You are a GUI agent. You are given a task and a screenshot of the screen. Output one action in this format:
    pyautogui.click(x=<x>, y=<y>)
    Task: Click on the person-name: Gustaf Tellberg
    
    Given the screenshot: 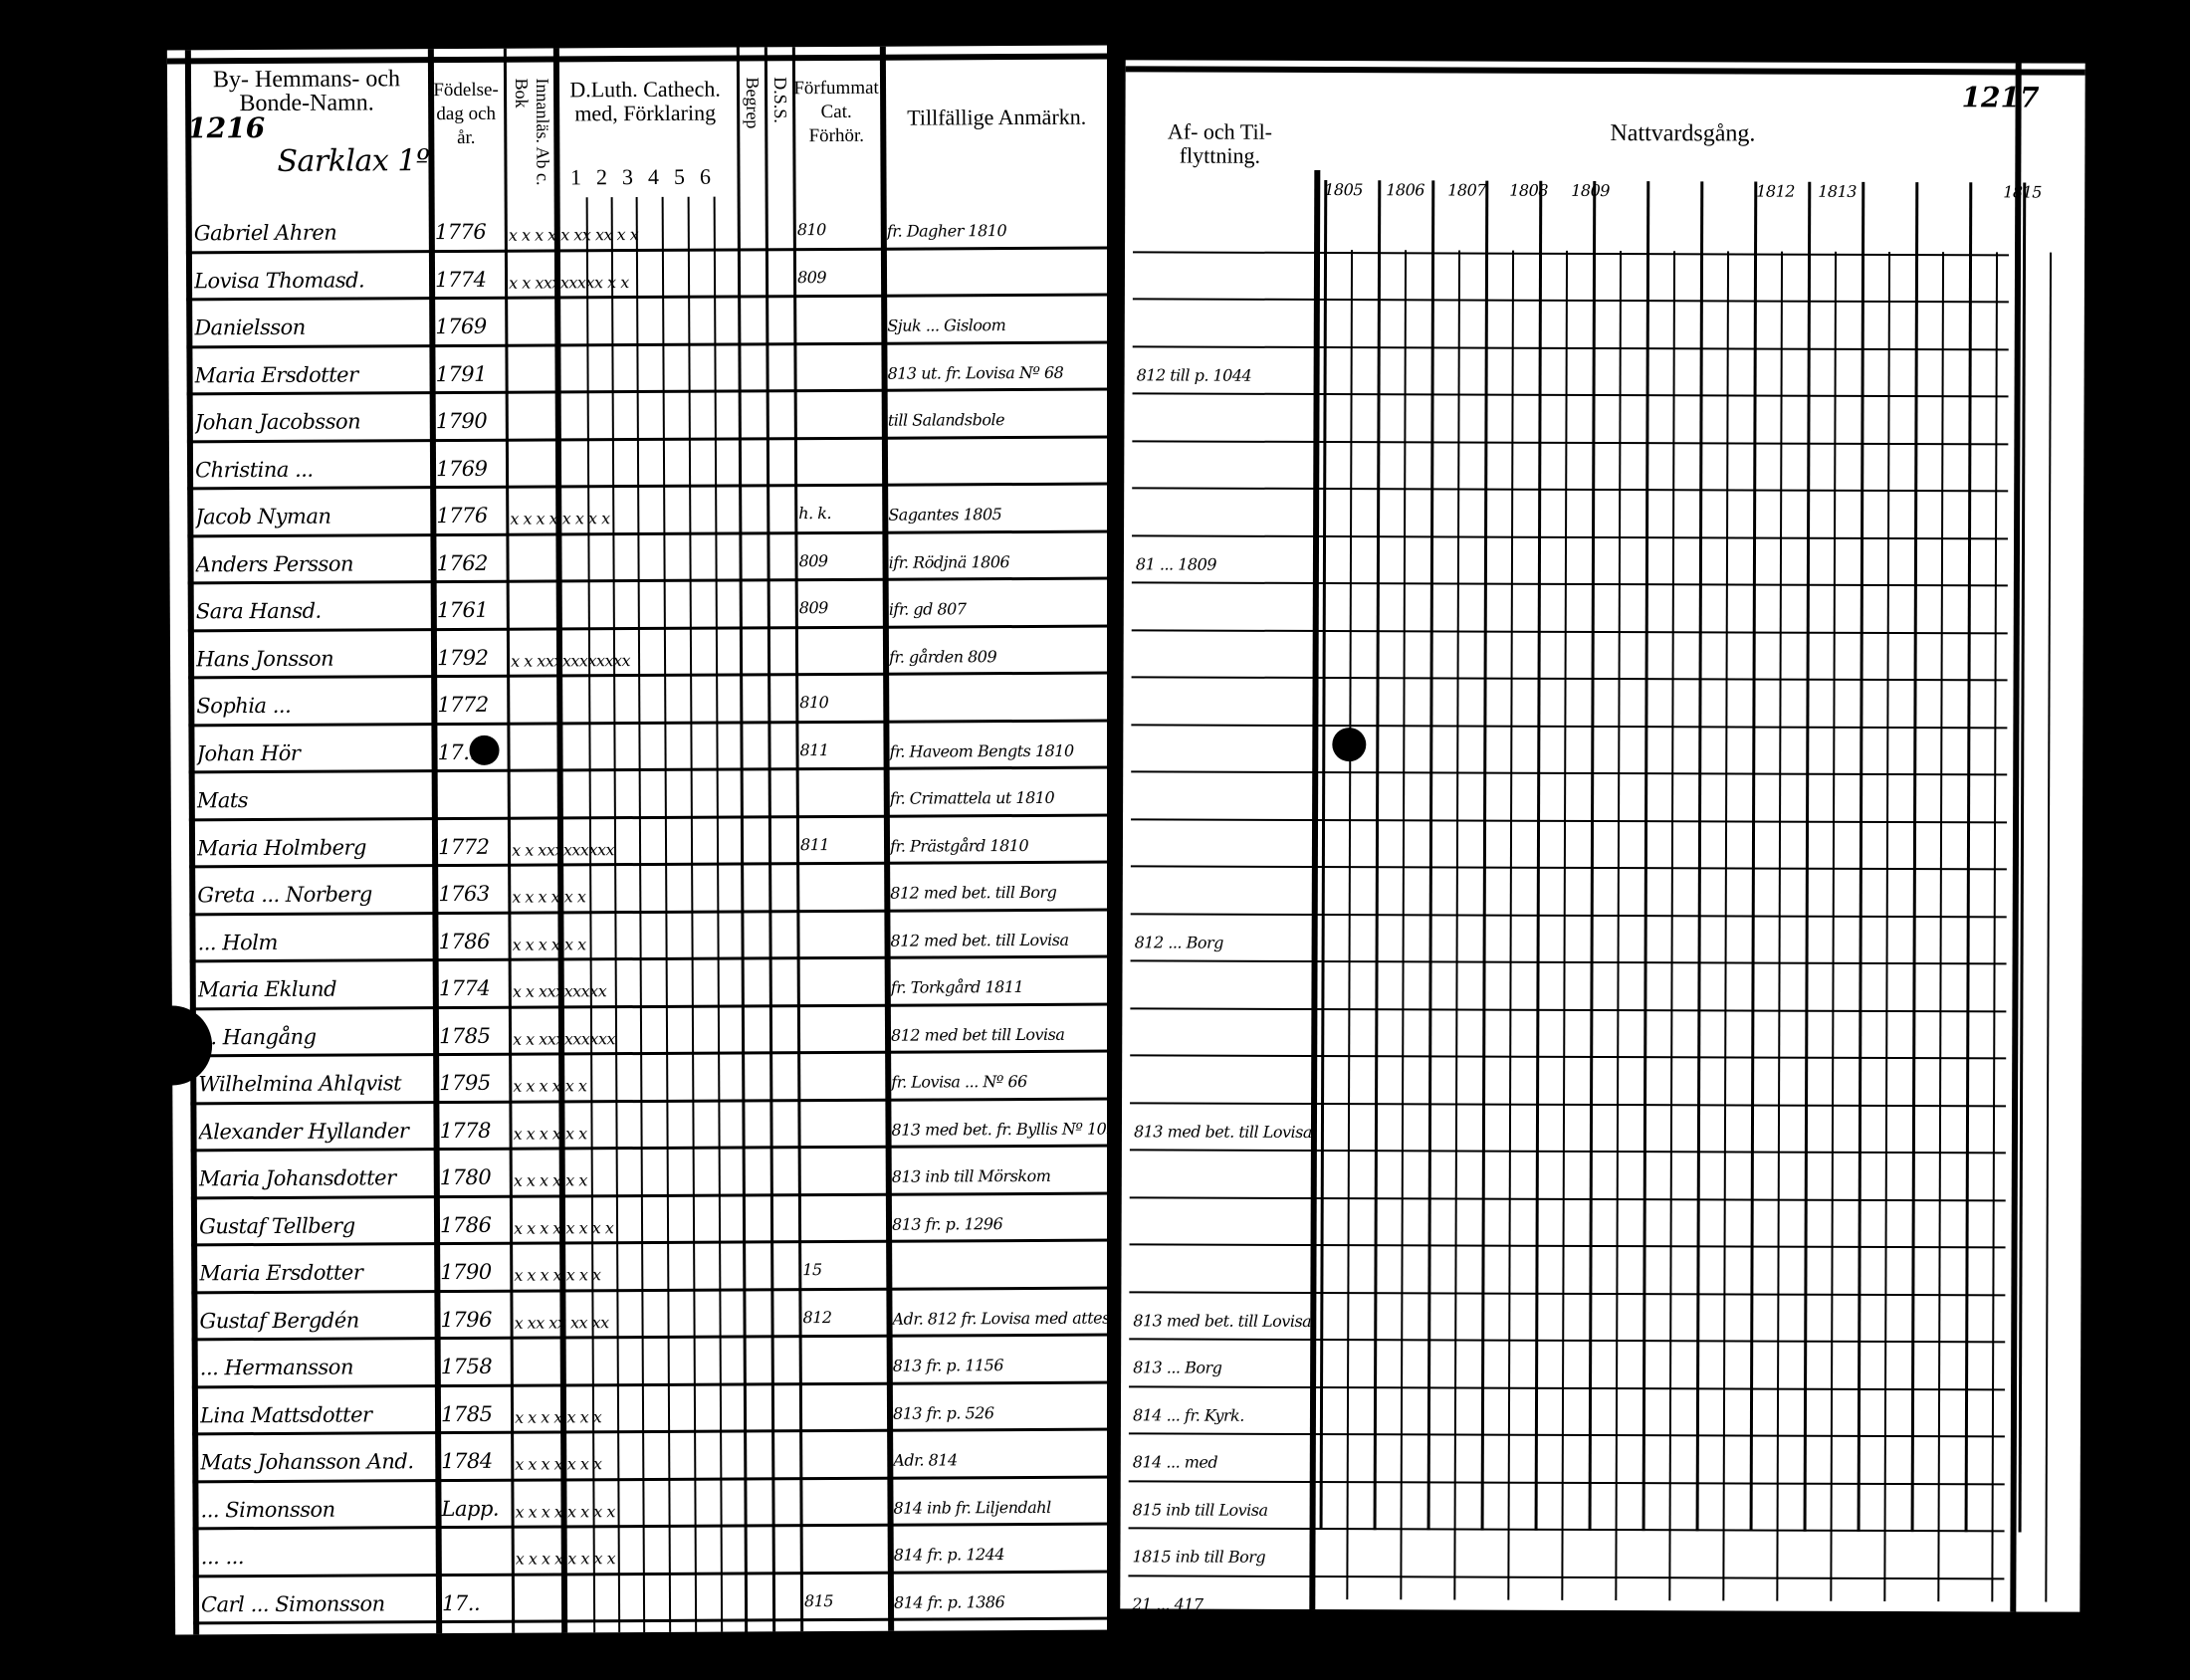 What is the action you would take?
    pyautogui.click(x=276, y=1225)
    